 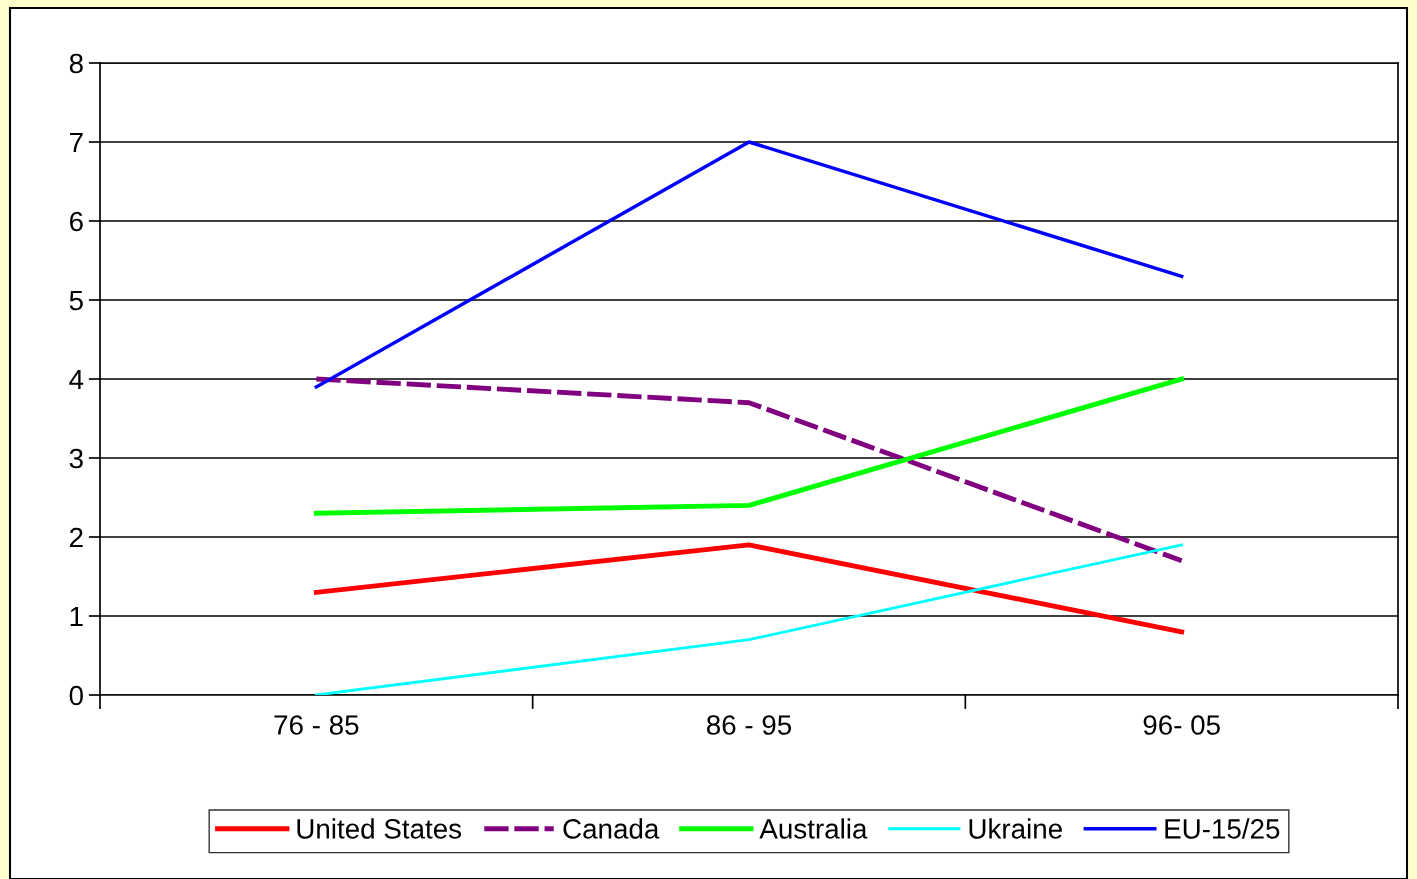 What do you see at coordinates (76, 616) in the screenshot?
I see `y-tick-label: 1` at bounding box center [76, 616].